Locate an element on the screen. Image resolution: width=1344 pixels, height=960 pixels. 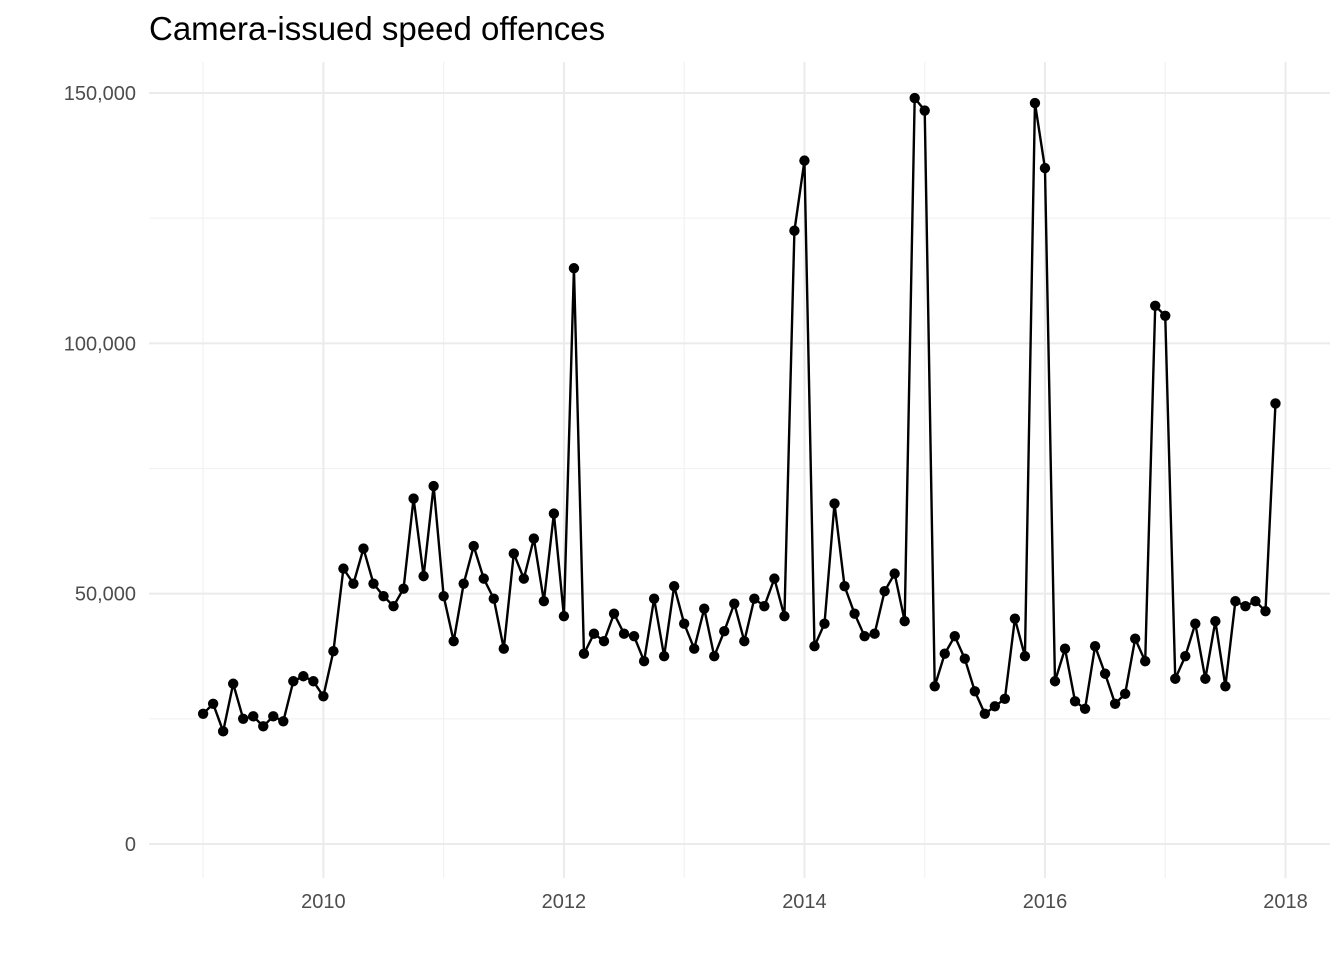
y-tick-label: 50,000 is located at coordinates (105, 595).